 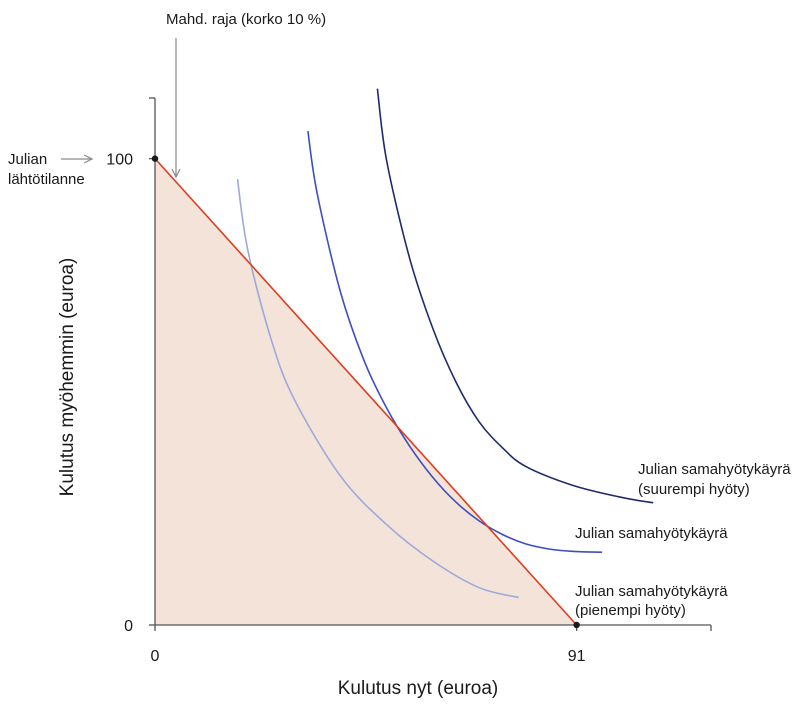 I want to click on y-tick-label-0: 0, so click(x=128, y=626).